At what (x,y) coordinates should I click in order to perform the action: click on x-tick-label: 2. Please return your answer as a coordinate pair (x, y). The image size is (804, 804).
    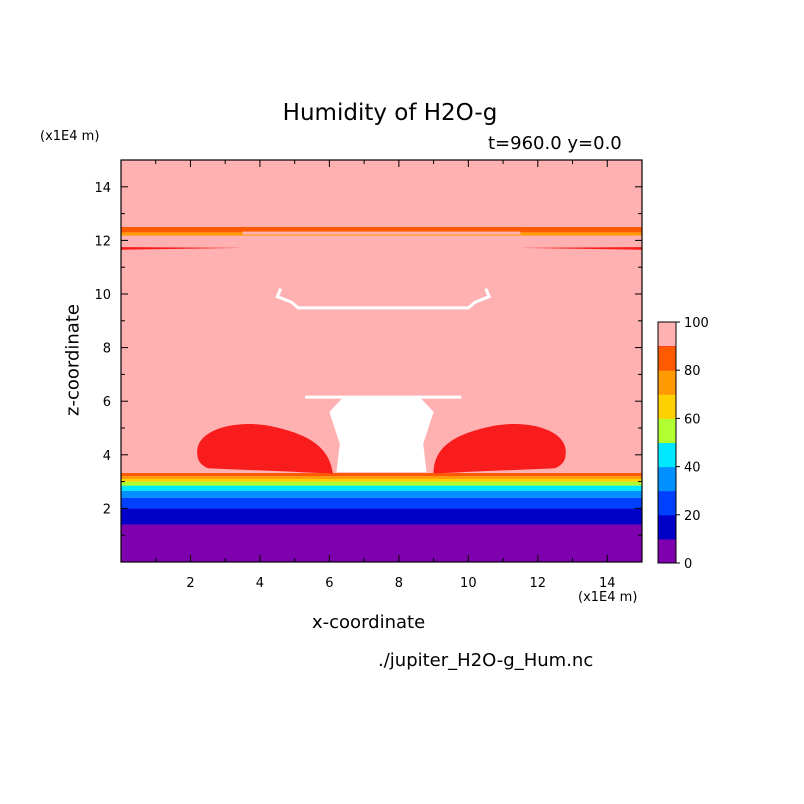
    Looking at the image, I should click on (190, 583).